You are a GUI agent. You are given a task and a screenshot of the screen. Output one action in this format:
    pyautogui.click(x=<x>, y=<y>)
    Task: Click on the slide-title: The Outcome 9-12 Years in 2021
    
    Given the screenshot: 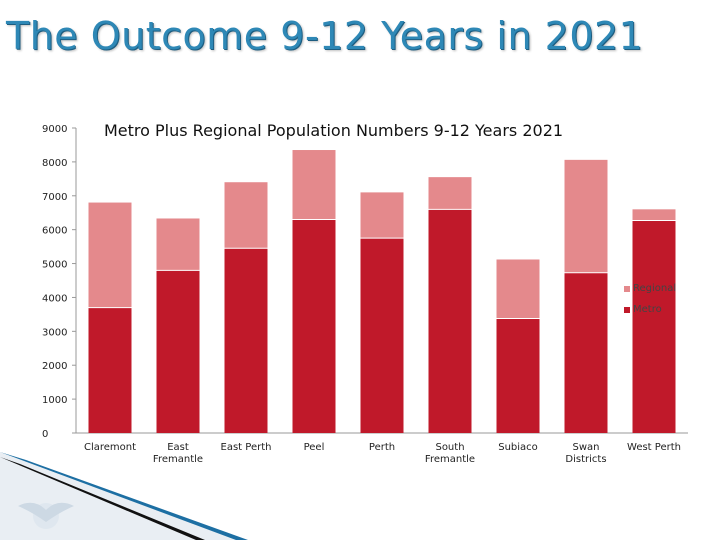 What is the action you would take?
    pyautogui.click(x=325, y=36)
    